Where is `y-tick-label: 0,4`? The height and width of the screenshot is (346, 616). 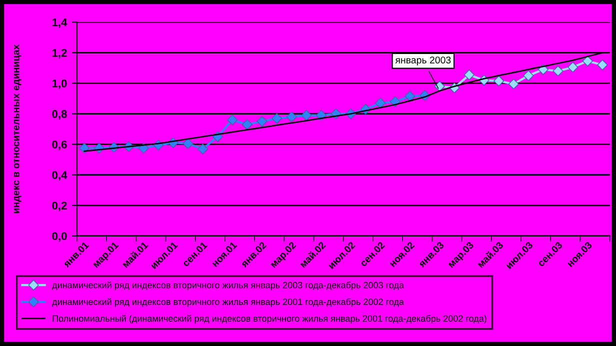 y-tick-label: 0,4 is located at coordinates (60, 176).